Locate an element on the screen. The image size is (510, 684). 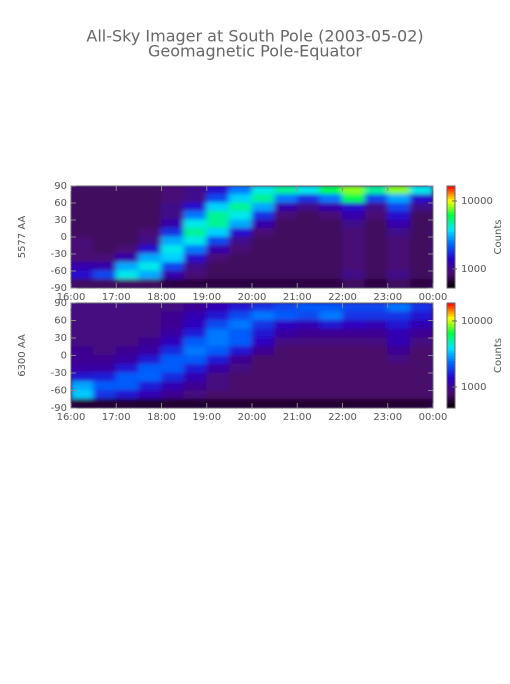
x-tick-label: 21:00 is located at coordinates (297, 297).